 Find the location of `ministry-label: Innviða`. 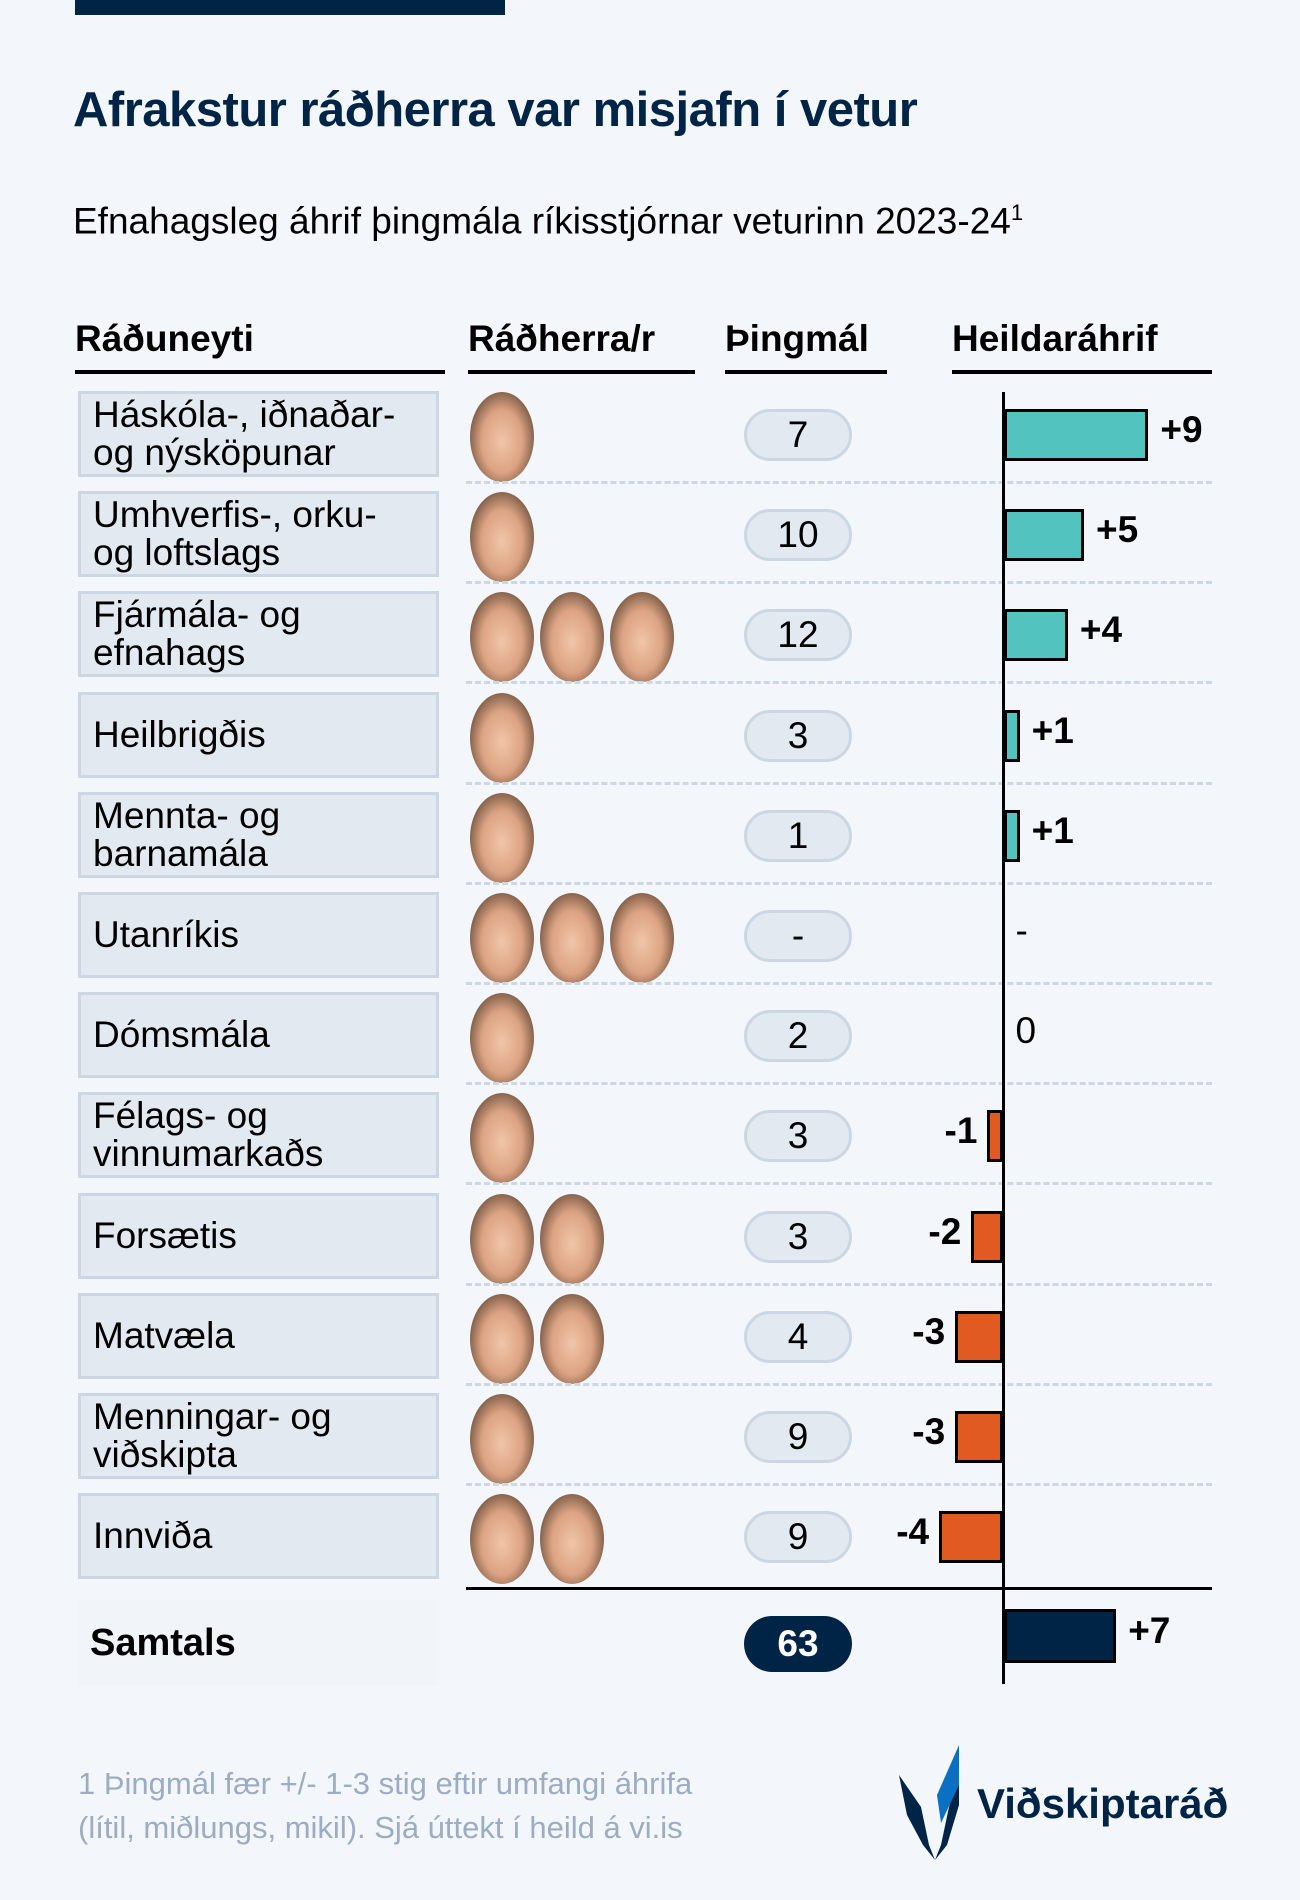

ministry-label: Innviða is located at coordinates (258, 1536).